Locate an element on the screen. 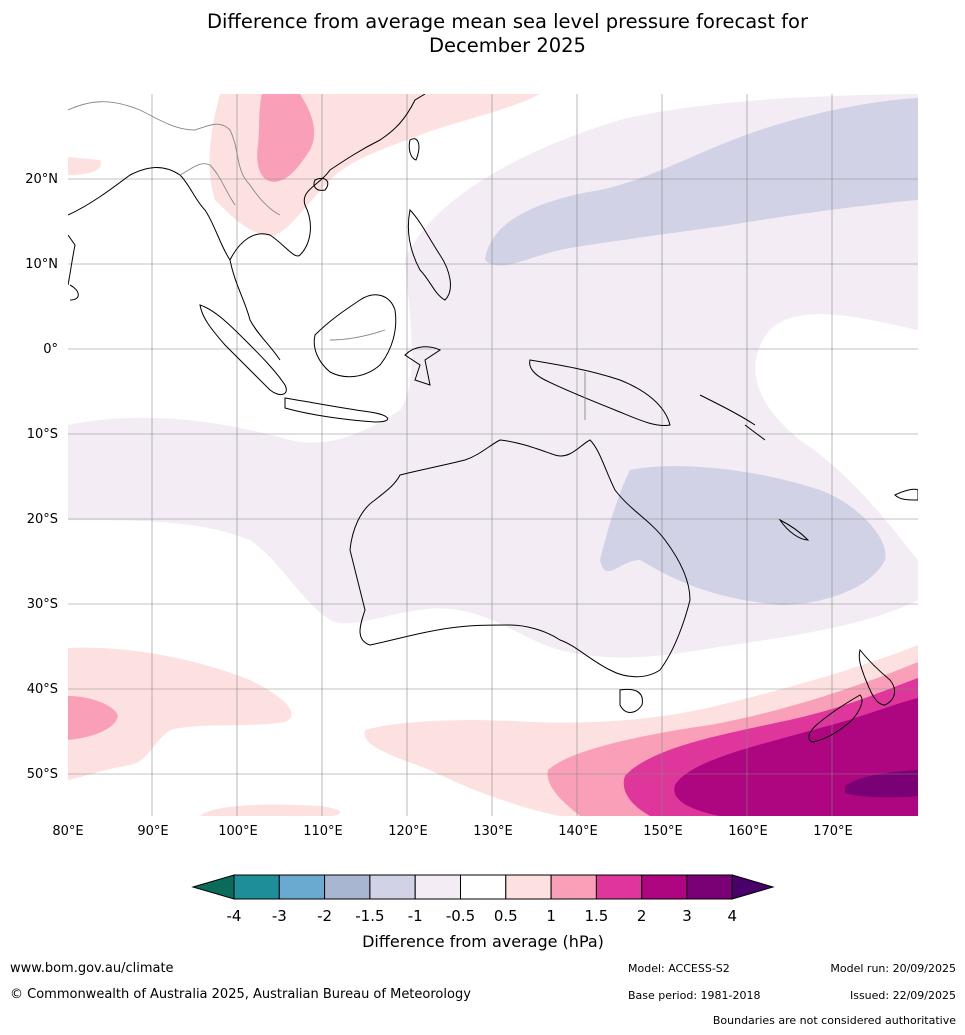  coast-india-south is located at coordinates (72, 260).